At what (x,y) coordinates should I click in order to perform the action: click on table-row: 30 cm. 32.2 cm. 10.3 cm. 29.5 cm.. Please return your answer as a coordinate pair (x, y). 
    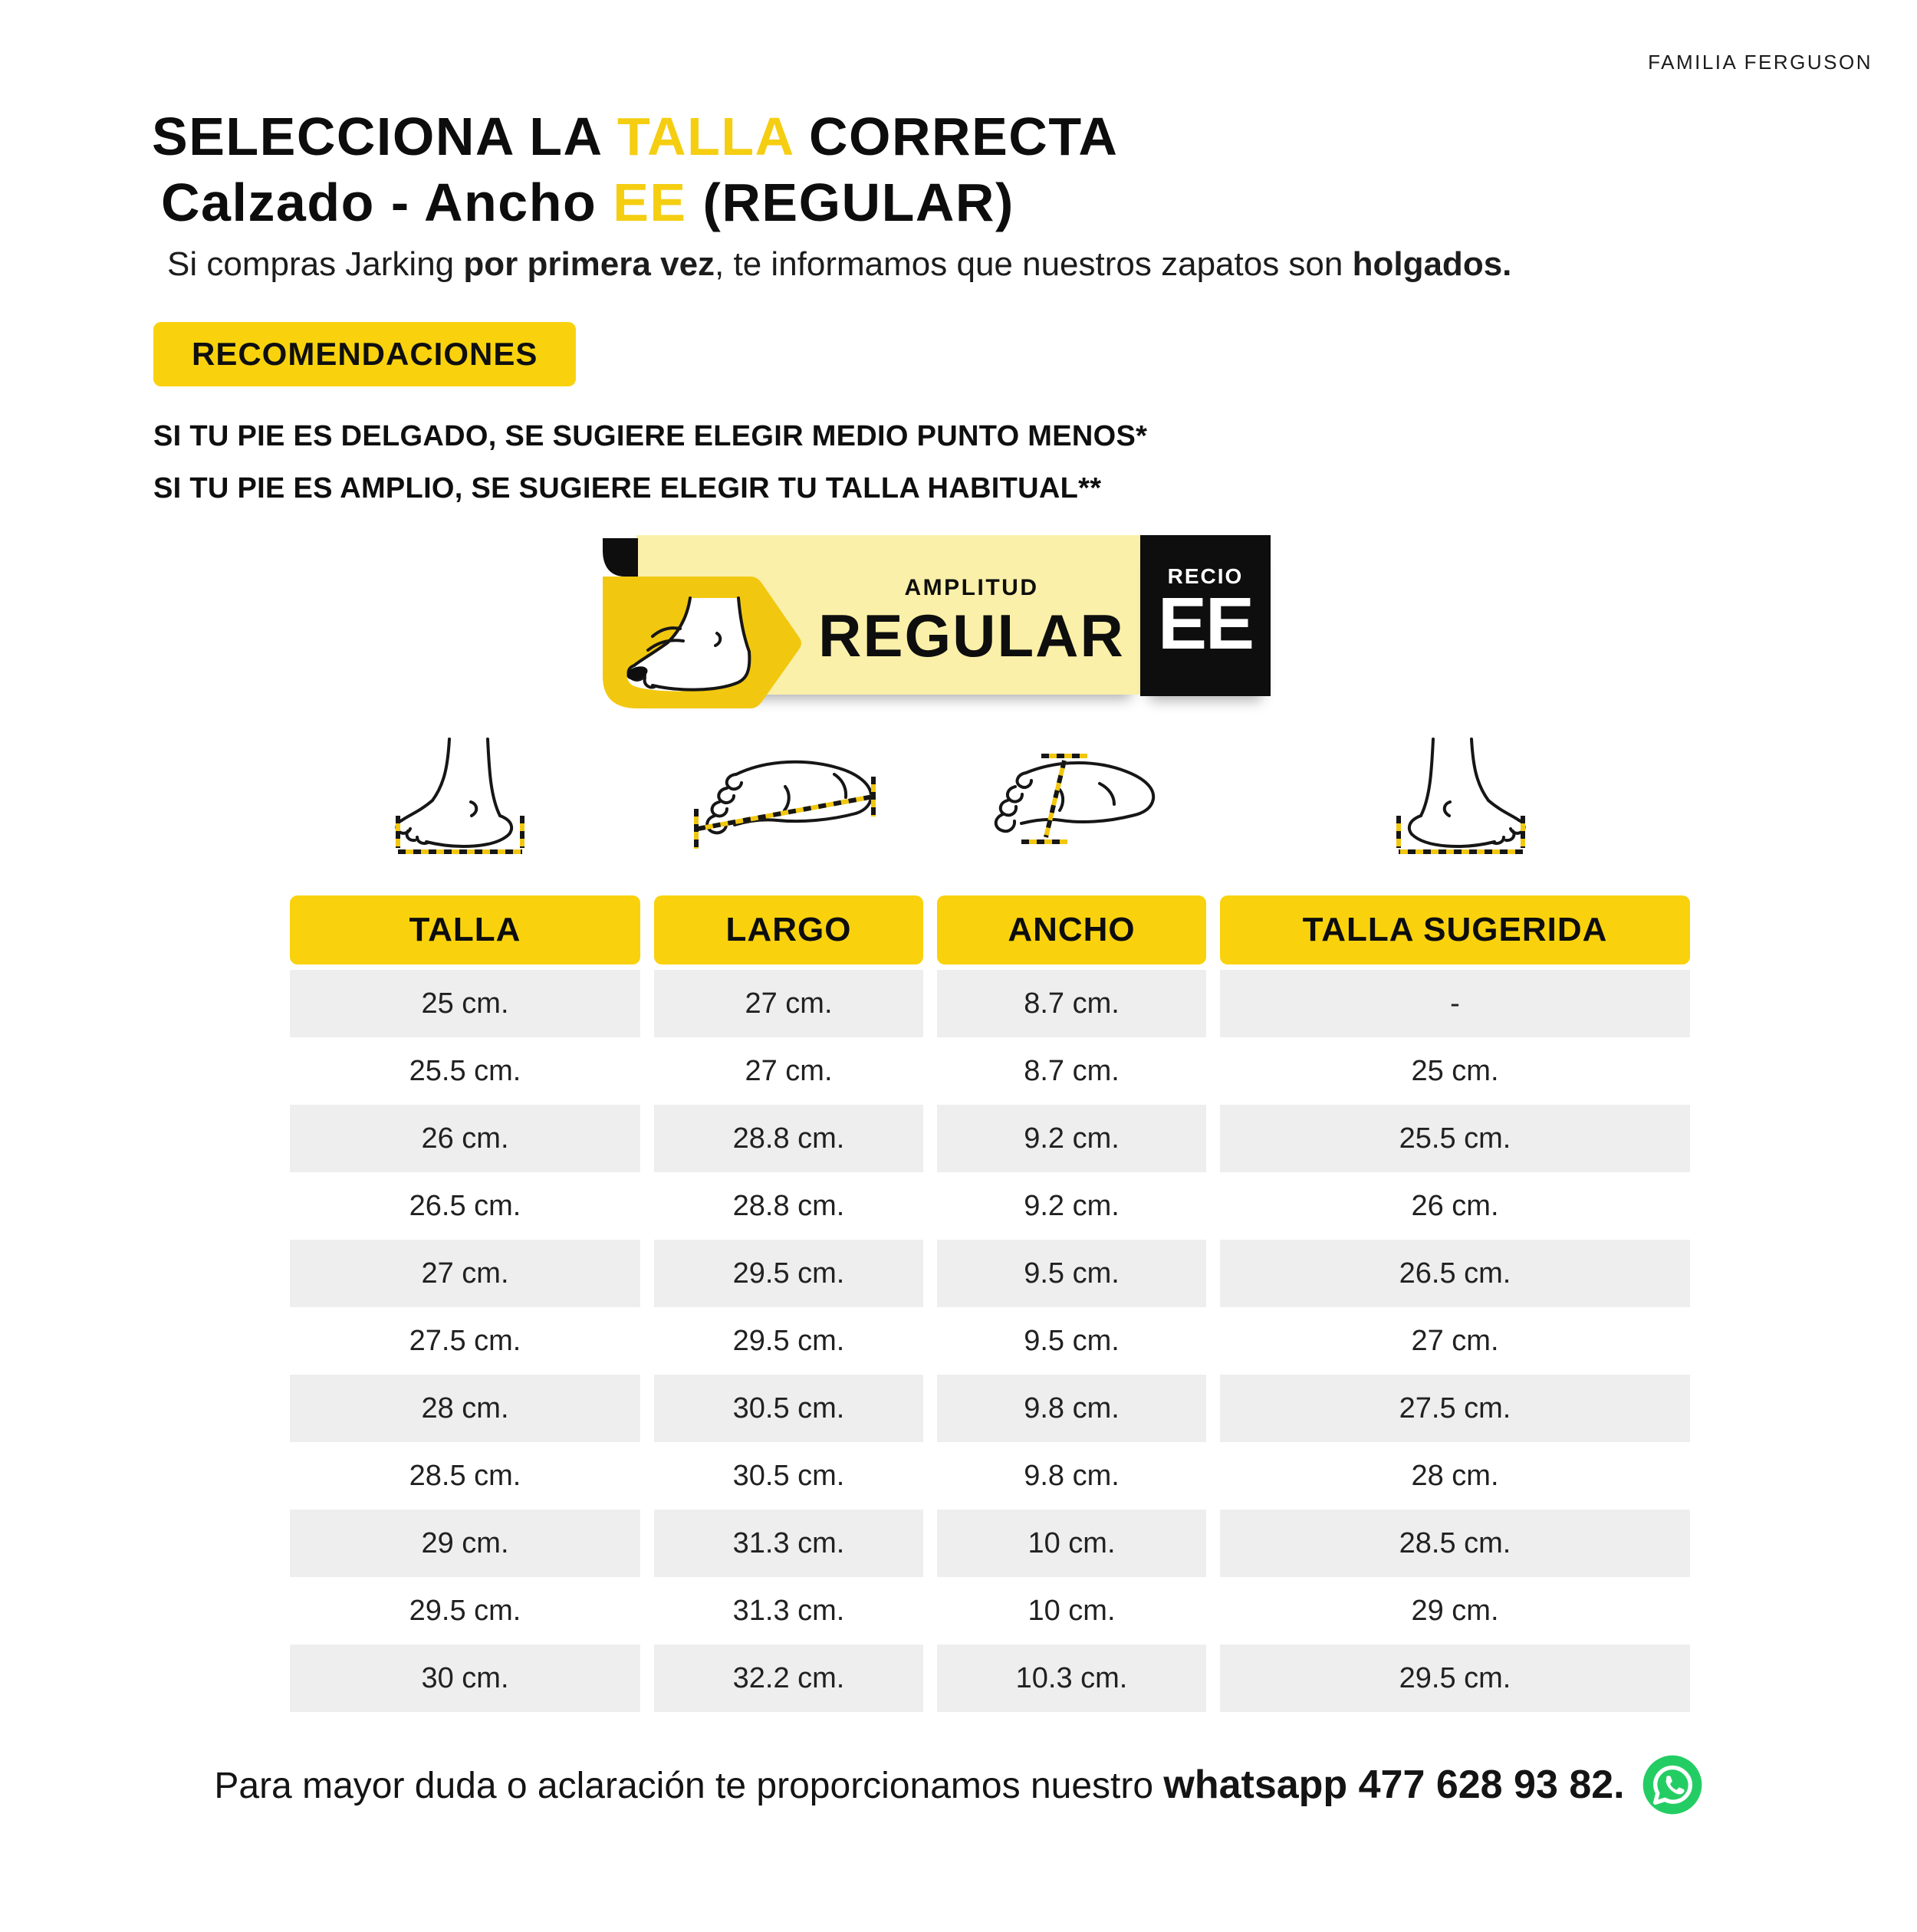
    Looking at the image, I should click on (990, 1678).